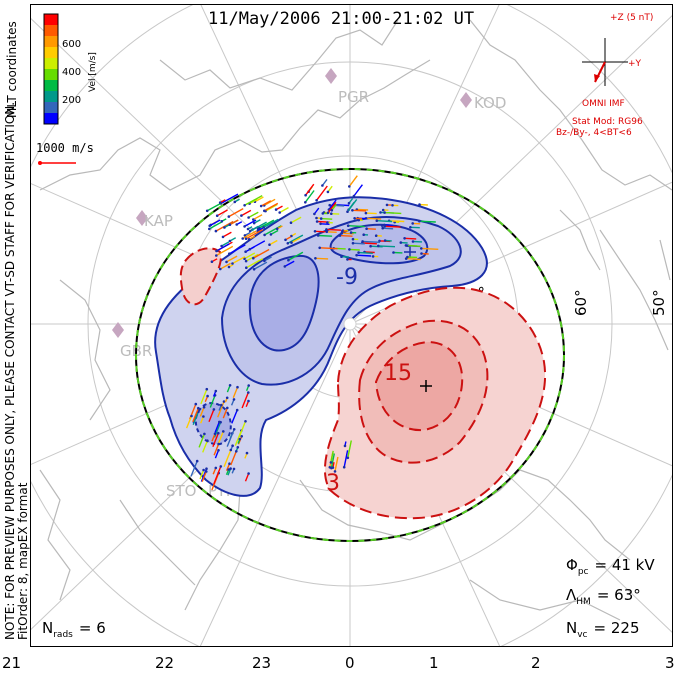  I want to click on mlt-tick-3: 3, so click(670, 663).